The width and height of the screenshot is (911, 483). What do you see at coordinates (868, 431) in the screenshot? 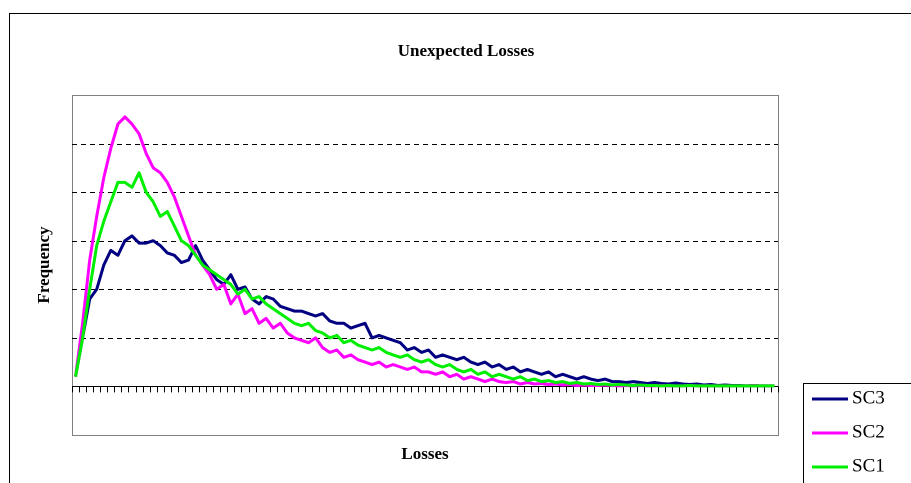
I see `legend-label: SC2` at bounding box center [868, 431].